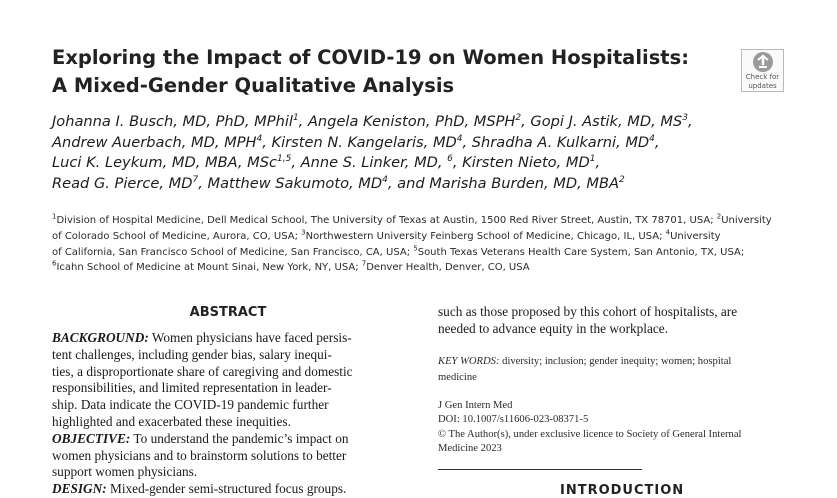 The image size is (837, 498). What do you see at coordinates (521, 163) in the screenshot?
I see `author-name: , Kirsten Nieto, MD` at bounding box center [521, 163].